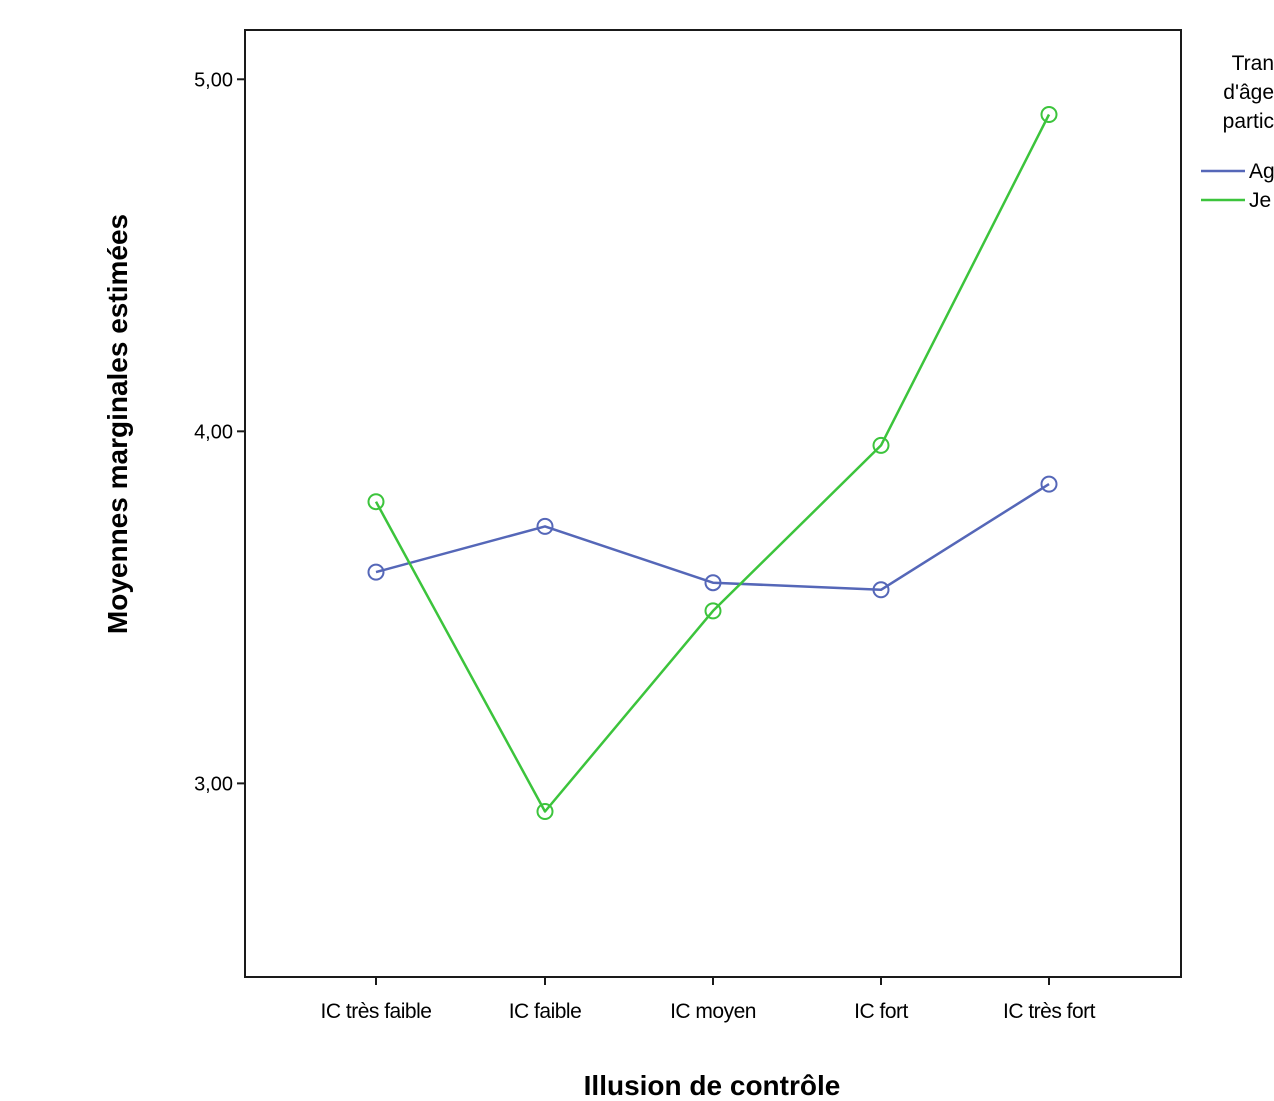  What do you see at coordinates (712, 1085) in the screenshot?
I see `x-axis-title: Illusion de contrôle` at bounding box center [712, 1085].